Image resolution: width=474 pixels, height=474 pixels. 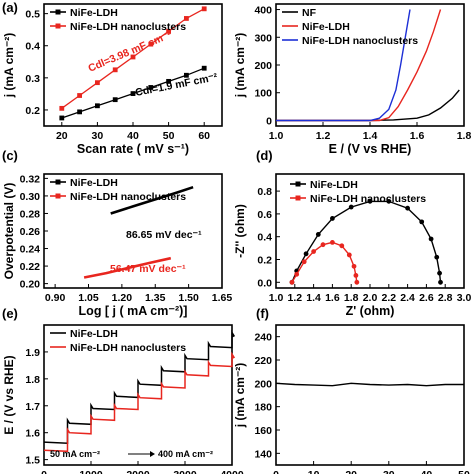 I want to click on x-tick-label: 0, so click(x=276, y=471).